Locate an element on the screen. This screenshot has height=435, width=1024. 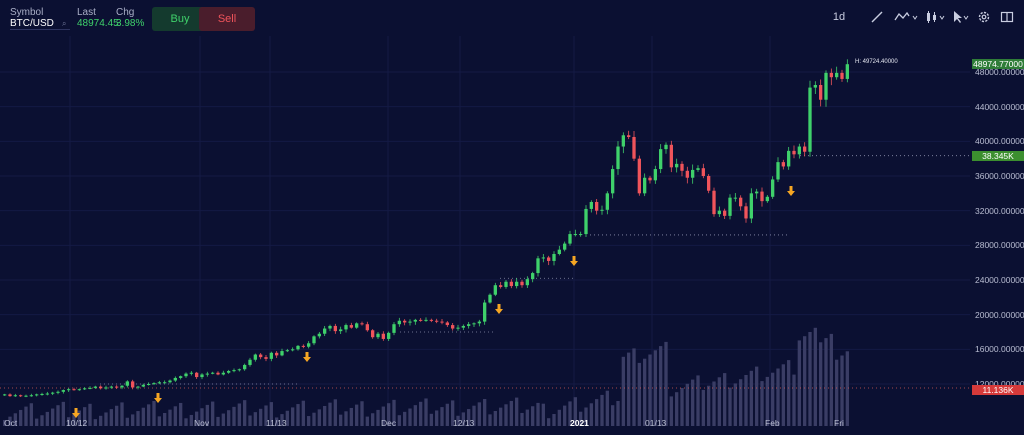
cursor-icon is located at coordinates (961, 17).